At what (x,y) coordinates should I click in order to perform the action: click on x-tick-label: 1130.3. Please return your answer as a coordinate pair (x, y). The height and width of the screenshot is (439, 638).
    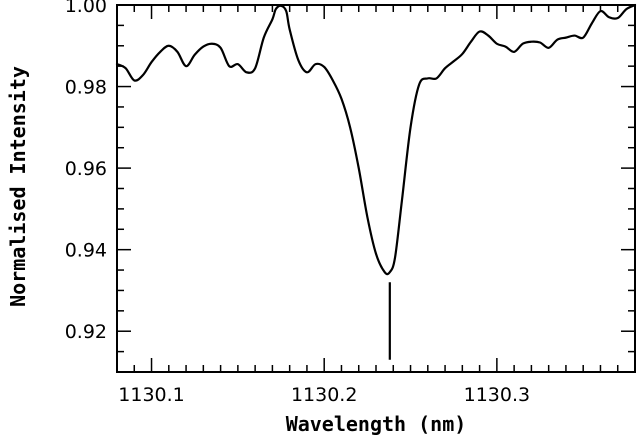
    Looking at the image, I should click on (497, 395).